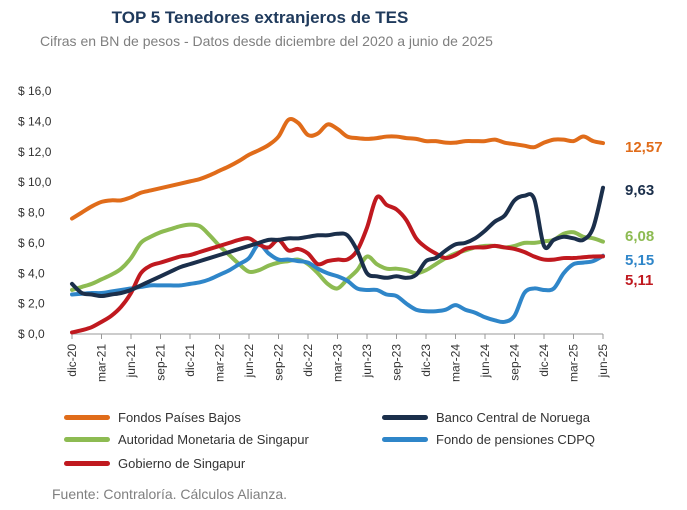  Describe the element at coordinates (644, 214) in the screenshot. I see `series-end-labels: 12,57 9,63 6,08 5,15 5,11` at that location.